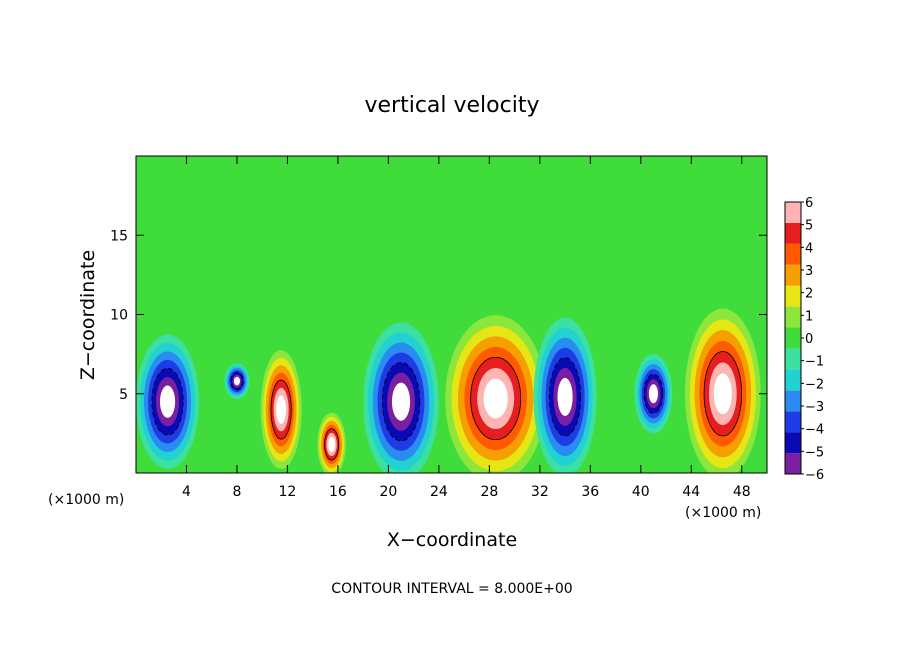  Describe the element at coordinates (451, 589) in the screenshot. I see `contour-interval-footer: CONTOUR INTERVAL = 8.000E+00` at that location.